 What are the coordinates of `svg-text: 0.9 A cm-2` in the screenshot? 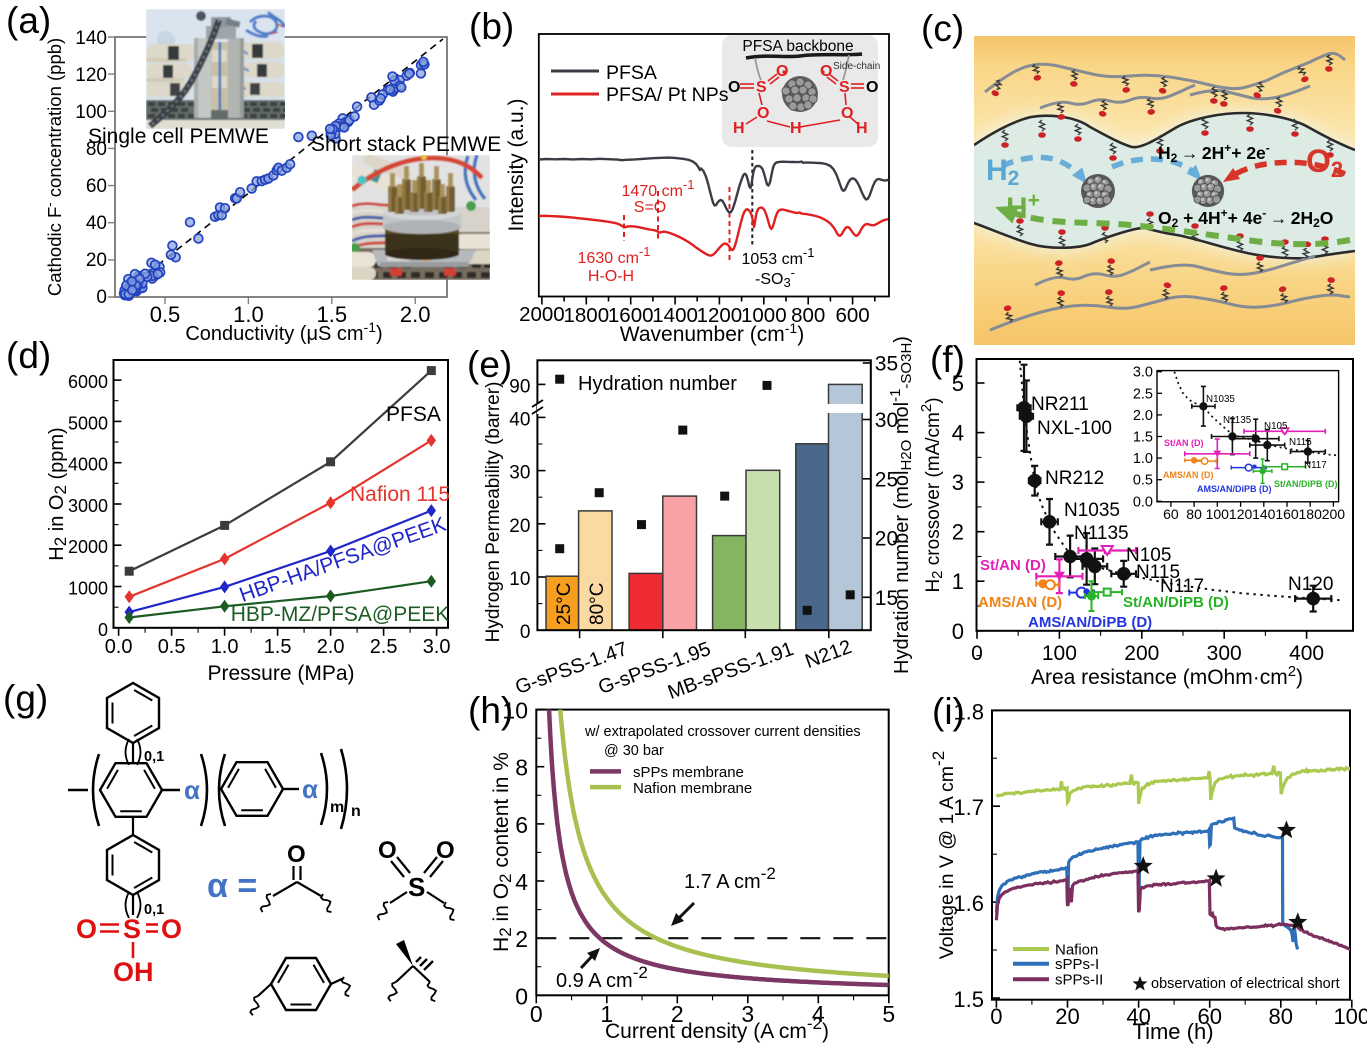 It's located at (602, 978).